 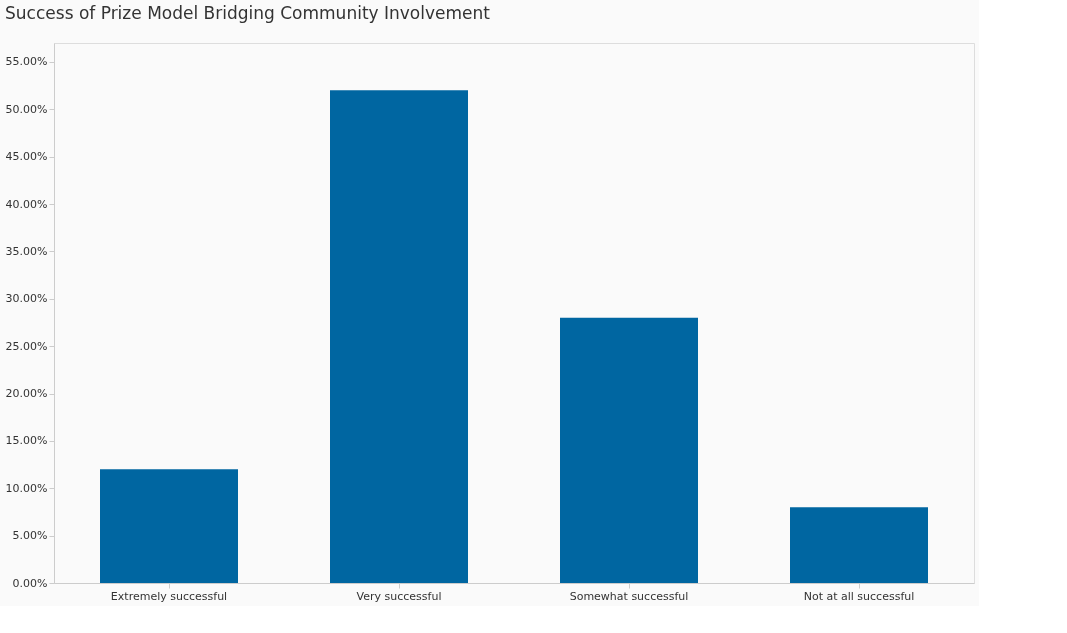 I want to click on y-tick-label: 10.00%, so click(x=26, y=488).